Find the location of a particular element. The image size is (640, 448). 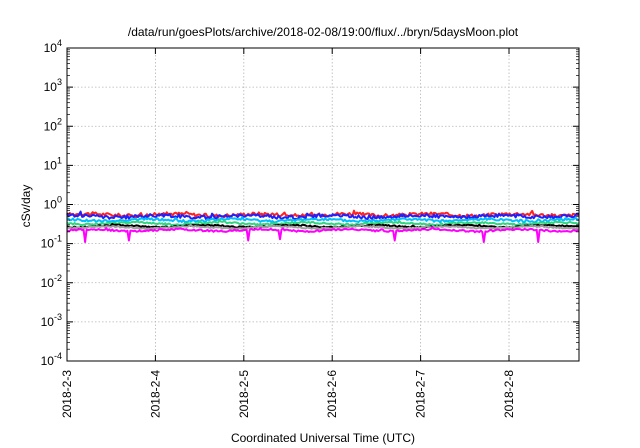

x-tick-label: 2018-2-4 is located at coordinates (155, 394).